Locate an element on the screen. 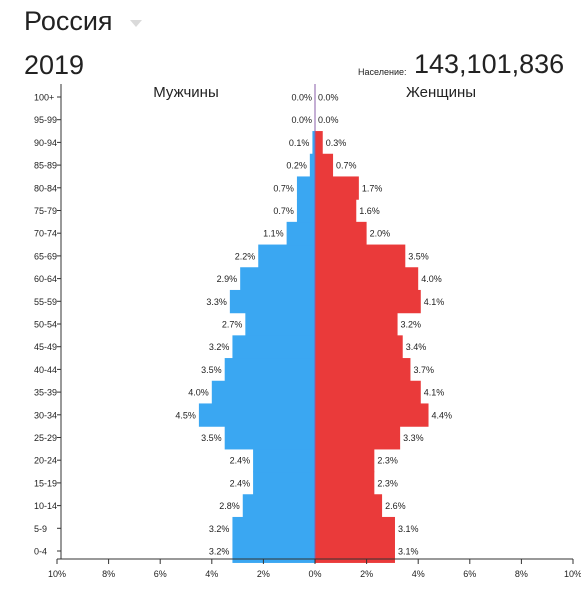 The image size is (581, 600). female-value-label: 3.7% is located at coordinates (423, 370).